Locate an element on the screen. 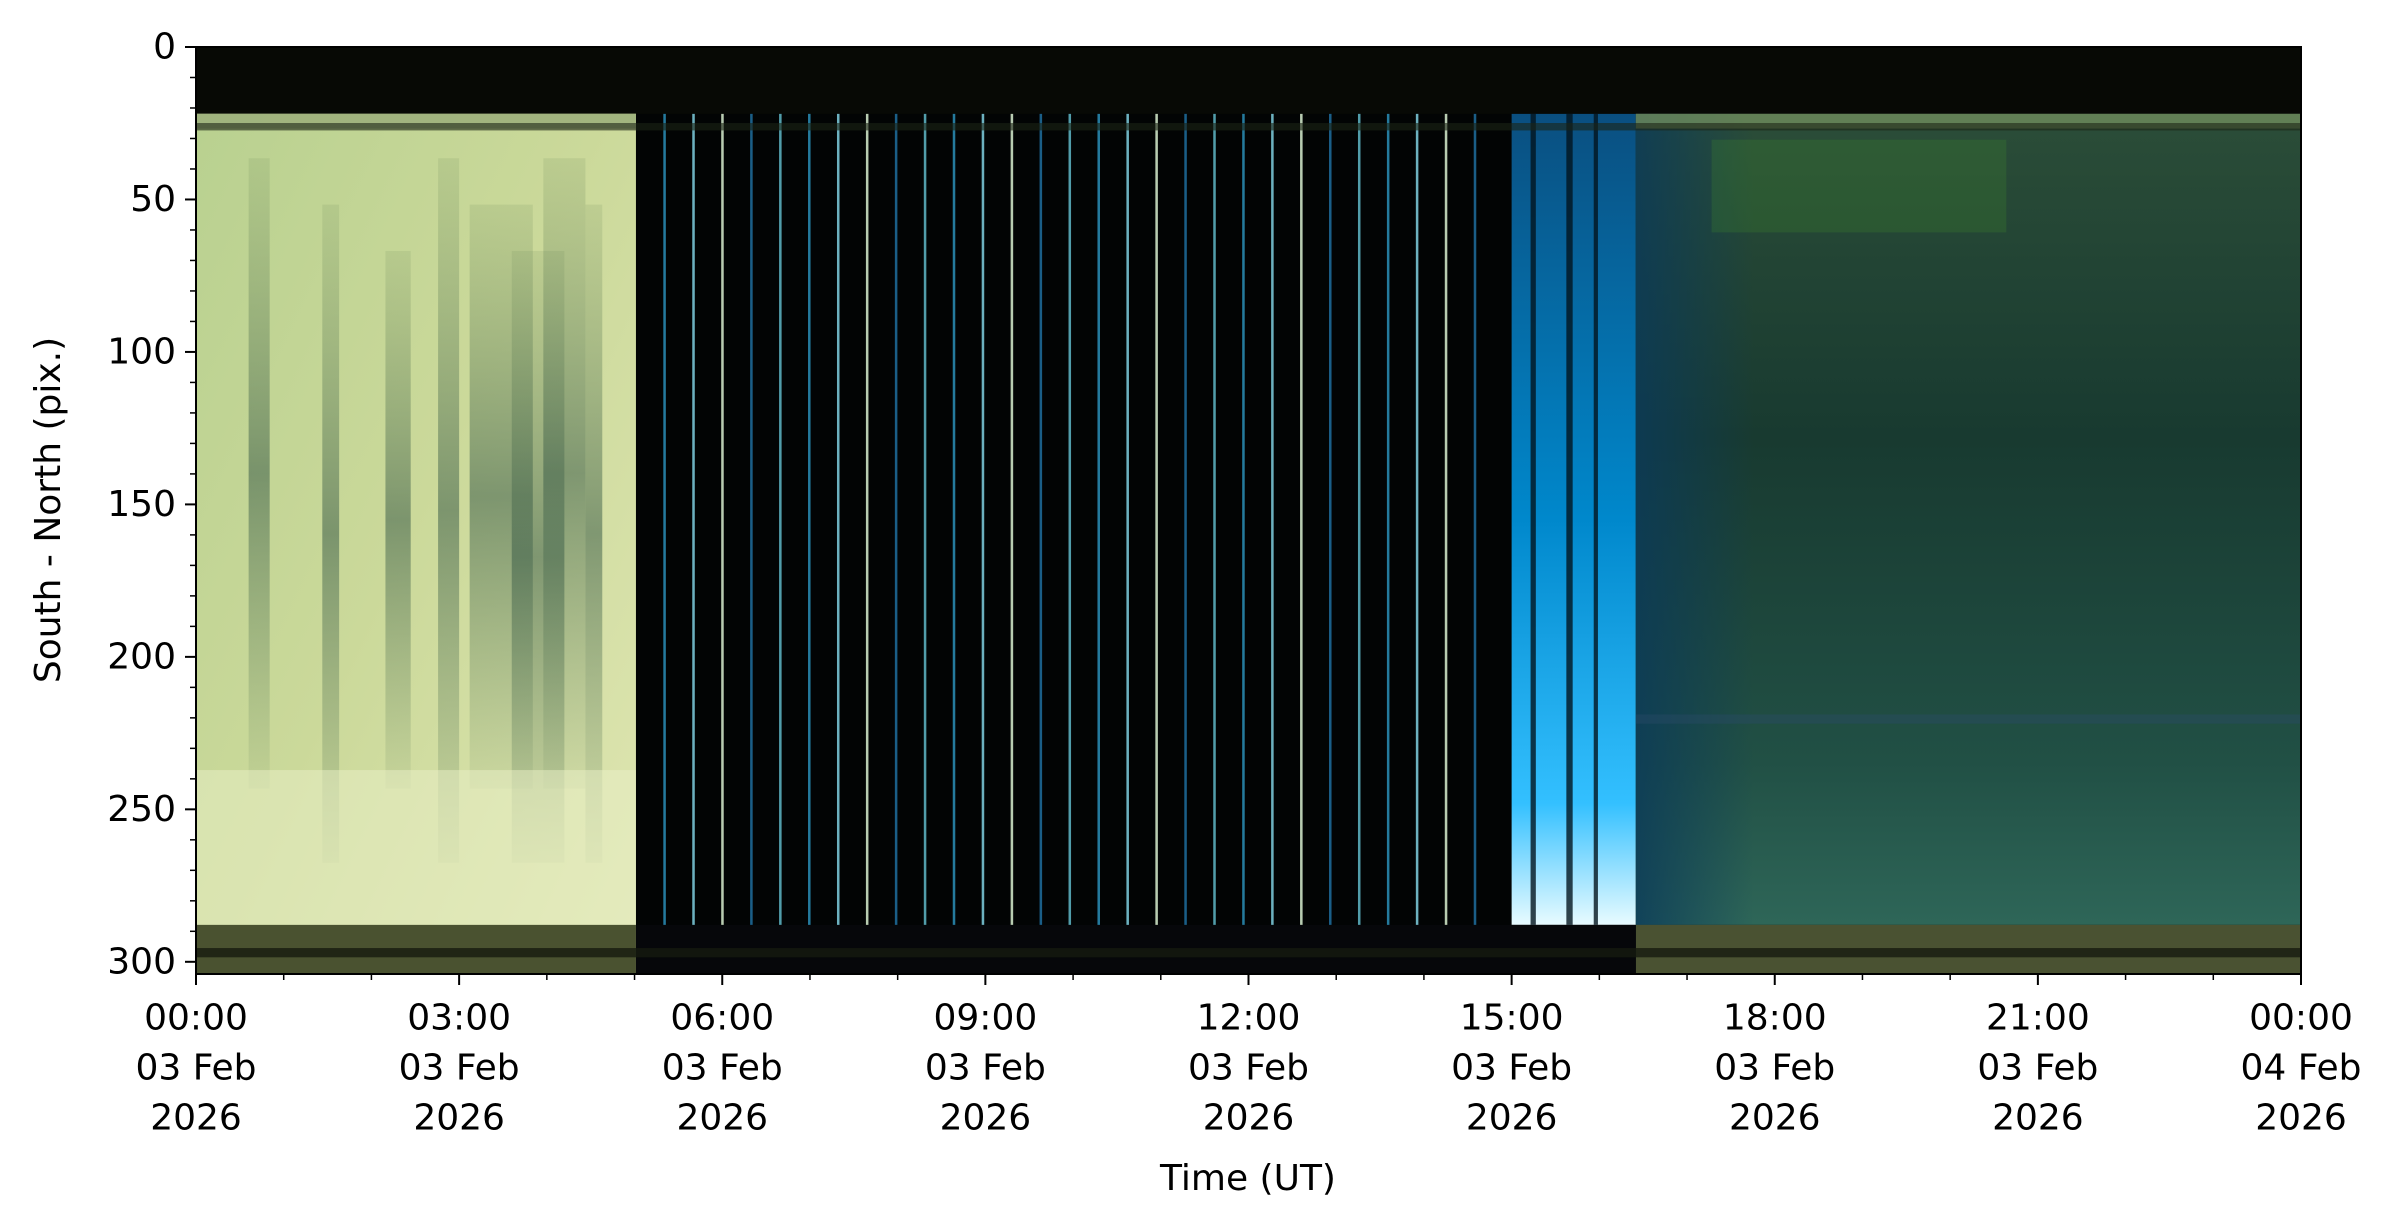  y-tick-label: 250 is located at coordinates (141, 809).